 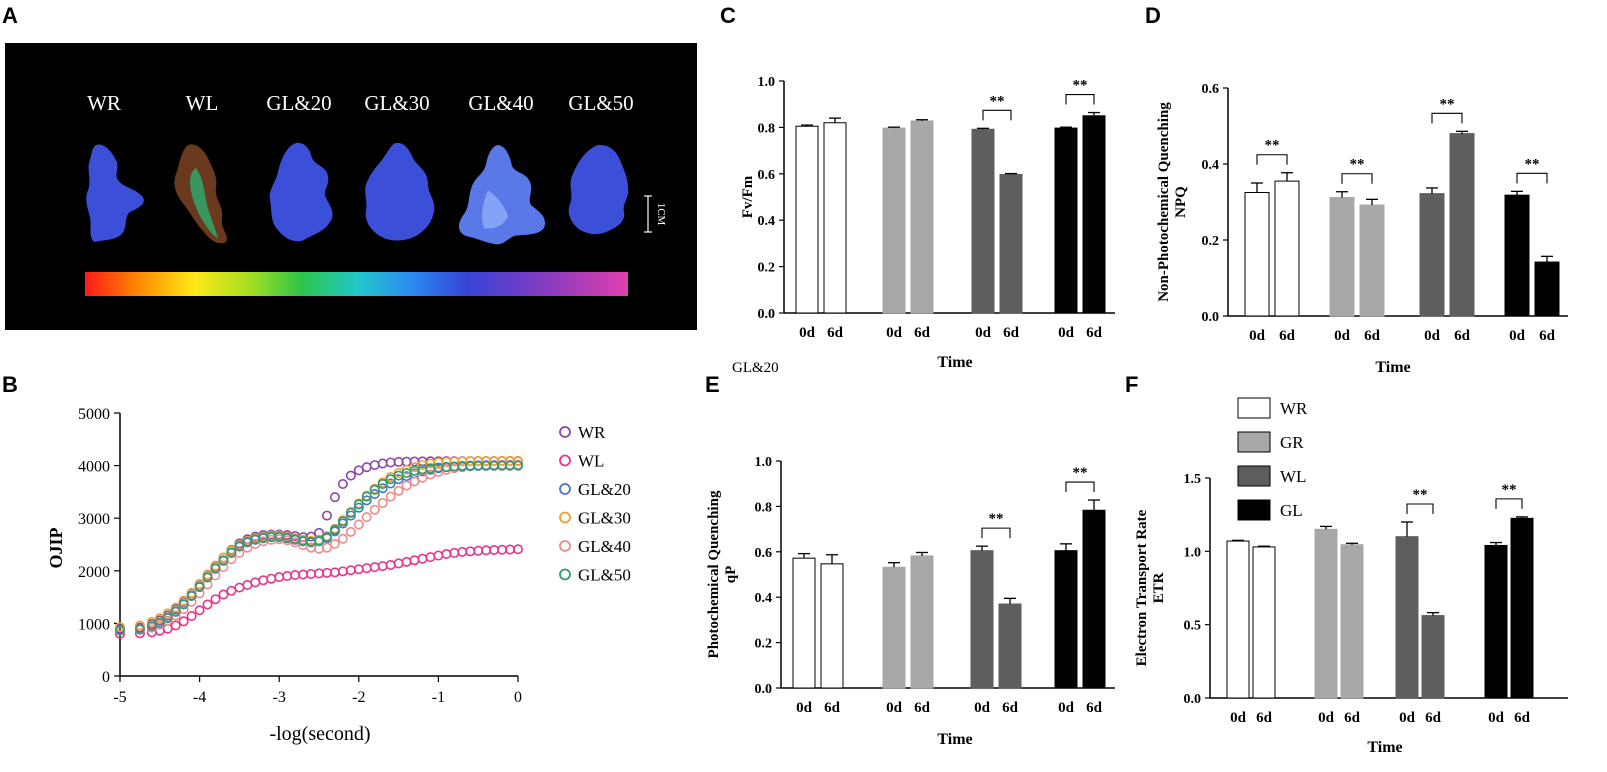 What do you see at coordinates (400, 191) in the screenshot?
I see `leaf-gl30` at bounding box center [400, 191].